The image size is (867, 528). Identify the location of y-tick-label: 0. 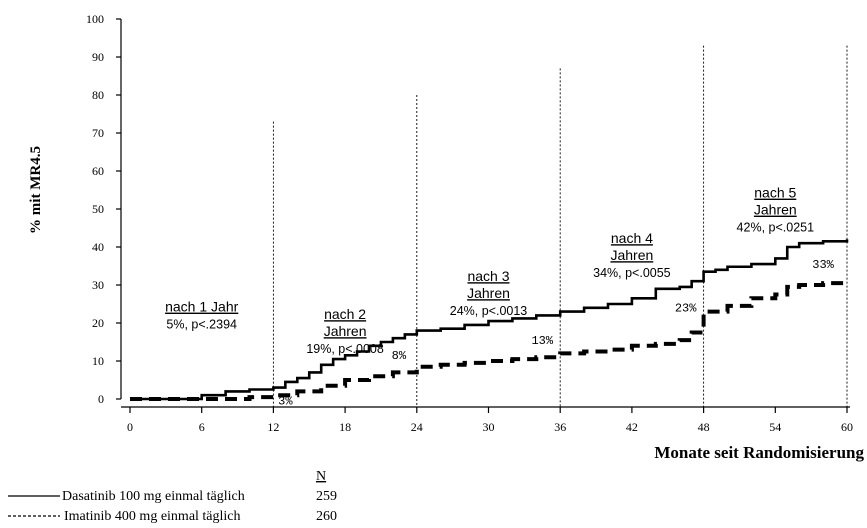
(101, 399).